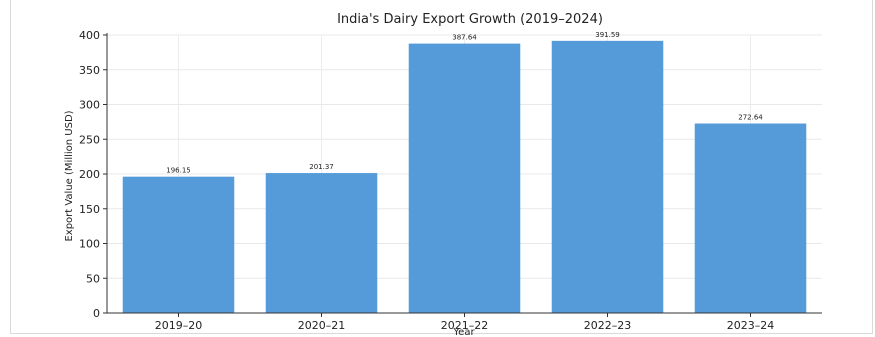  Describe the element at coordinates (321, 167) in the screenshot. I see `data-label-2: 201.37` at that location.